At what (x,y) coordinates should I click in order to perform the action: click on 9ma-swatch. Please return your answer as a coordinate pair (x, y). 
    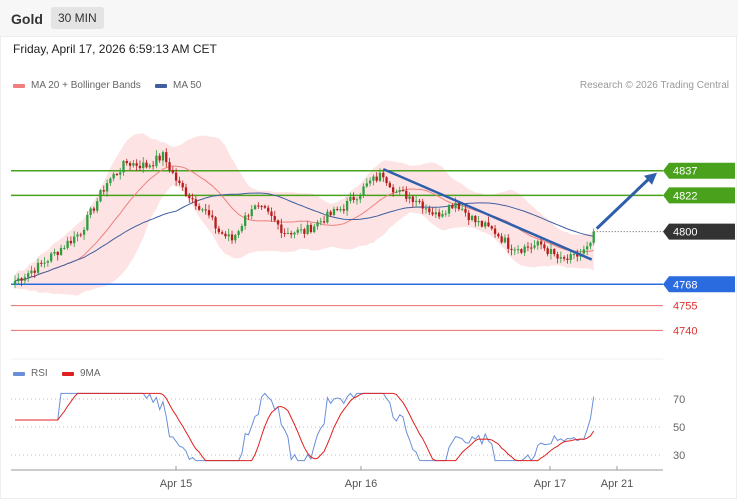
    Looking at the image, I should click on (68, 373).